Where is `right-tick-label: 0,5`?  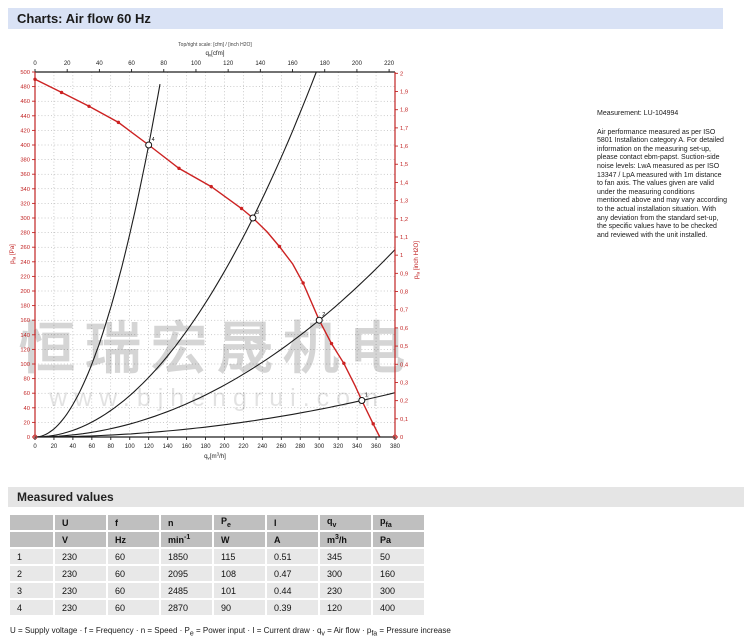 right-tick-label: 0,5 is located at coordinates (404, 347).